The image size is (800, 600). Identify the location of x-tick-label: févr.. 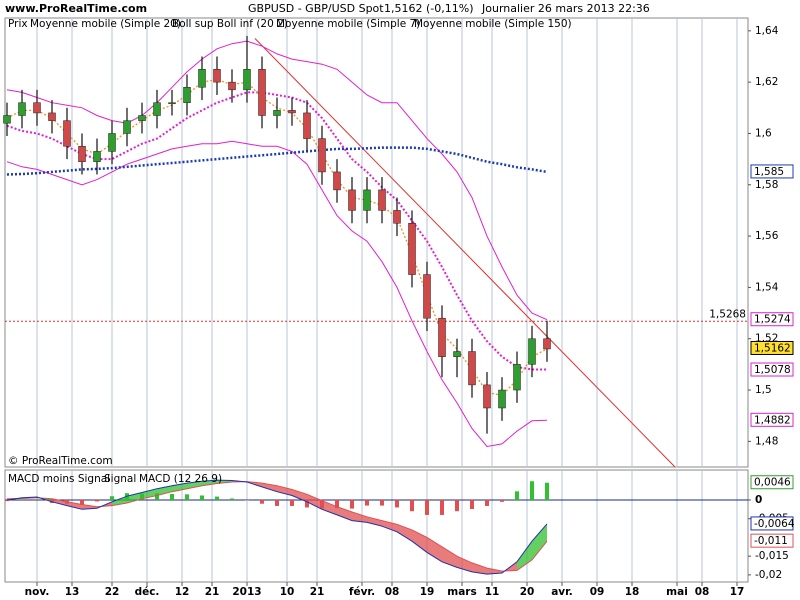
(362, 592).